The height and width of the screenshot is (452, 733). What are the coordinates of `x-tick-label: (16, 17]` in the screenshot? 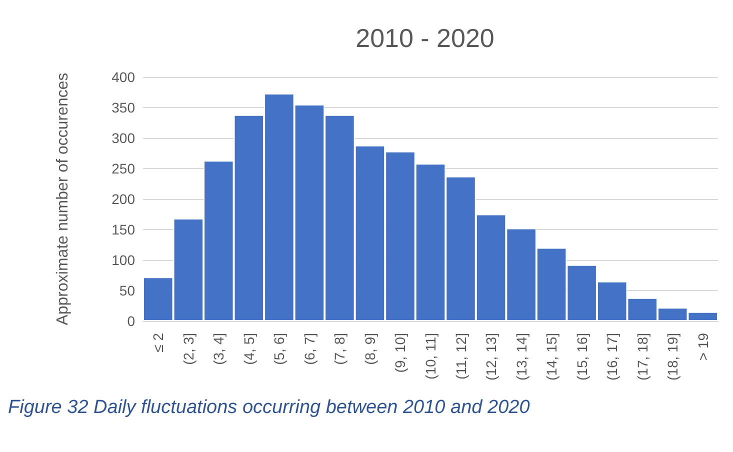 It's located at (612, 356).